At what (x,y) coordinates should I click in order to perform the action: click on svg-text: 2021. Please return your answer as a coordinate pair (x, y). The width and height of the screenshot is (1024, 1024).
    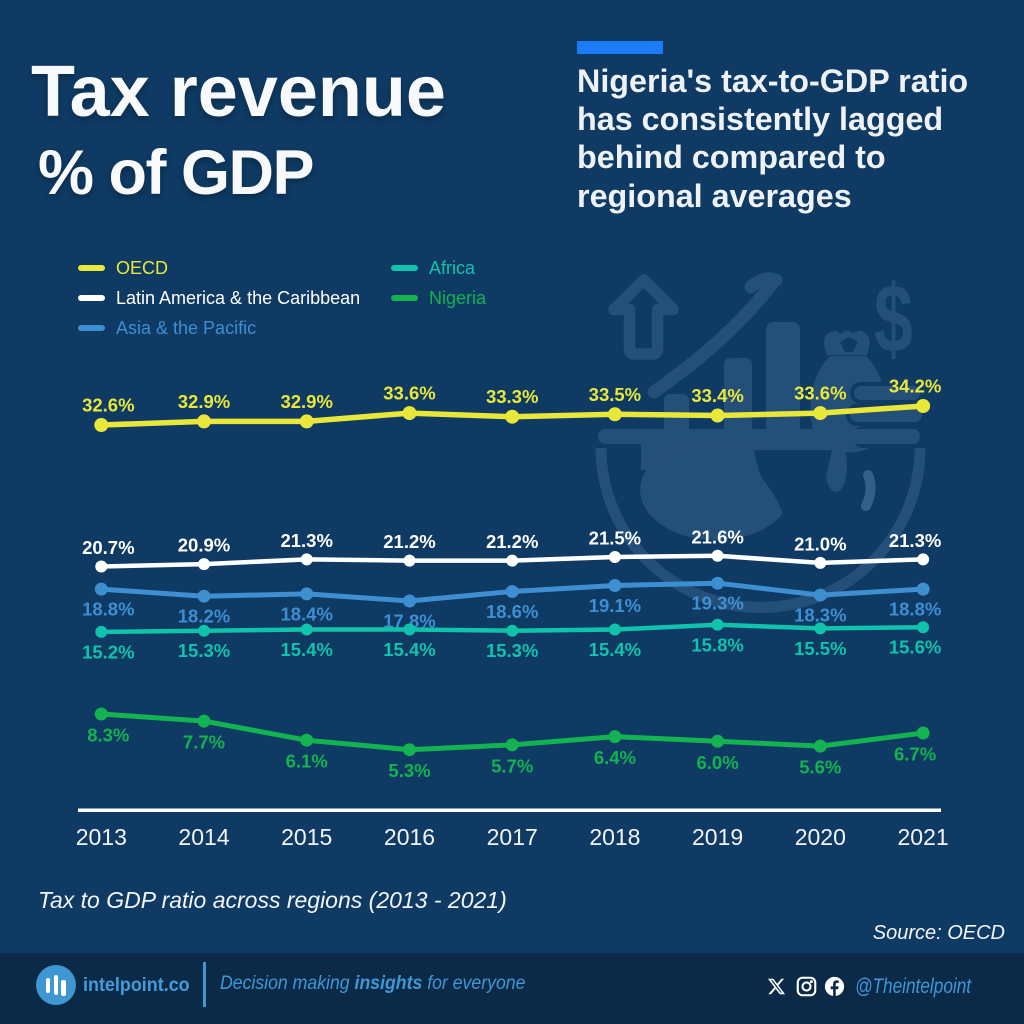
    Looking at the image, I should click on (923, 837).